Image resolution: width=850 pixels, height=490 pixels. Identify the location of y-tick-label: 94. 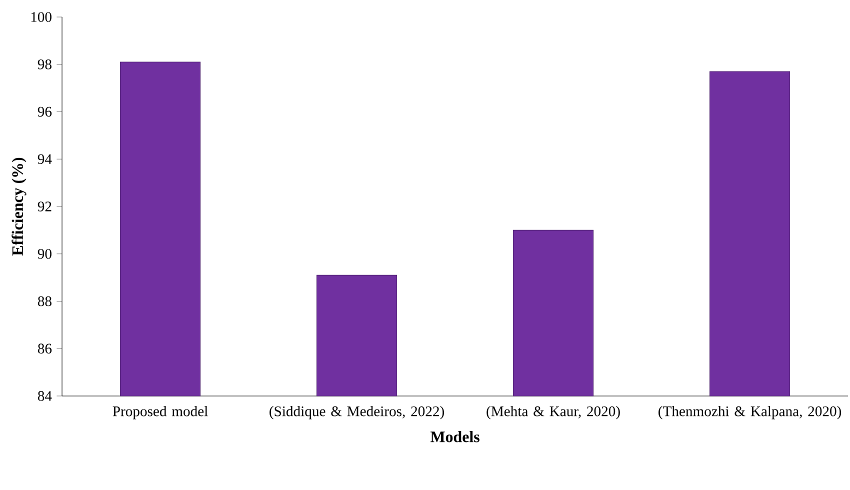
(45, 159).